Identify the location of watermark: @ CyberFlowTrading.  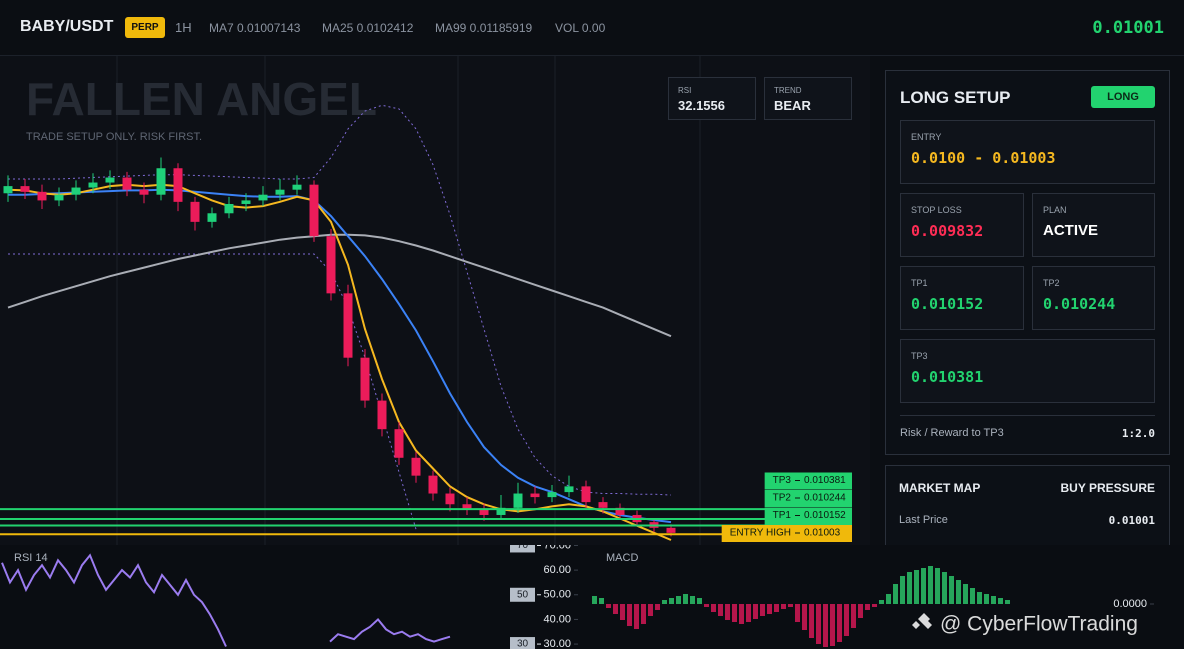
(1039, 624).